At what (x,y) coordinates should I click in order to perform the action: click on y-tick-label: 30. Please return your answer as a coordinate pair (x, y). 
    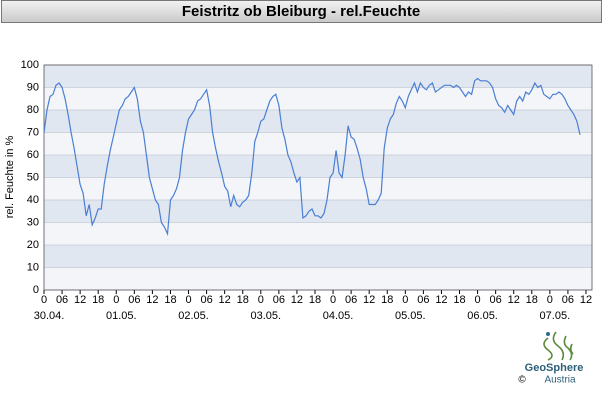
    Looking at the image, I should click on (33, 222).